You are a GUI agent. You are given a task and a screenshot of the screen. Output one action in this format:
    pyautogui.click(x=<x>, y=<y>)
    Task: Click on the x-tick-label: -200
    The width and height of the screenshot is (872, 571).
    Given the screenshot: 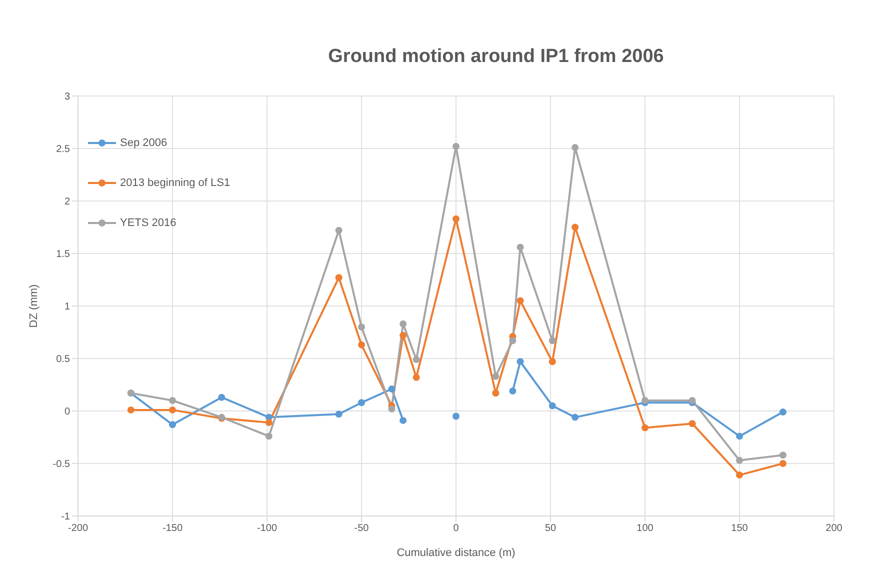 What is the action you would take?
    pyautogui.click(x=78, y=528)
    